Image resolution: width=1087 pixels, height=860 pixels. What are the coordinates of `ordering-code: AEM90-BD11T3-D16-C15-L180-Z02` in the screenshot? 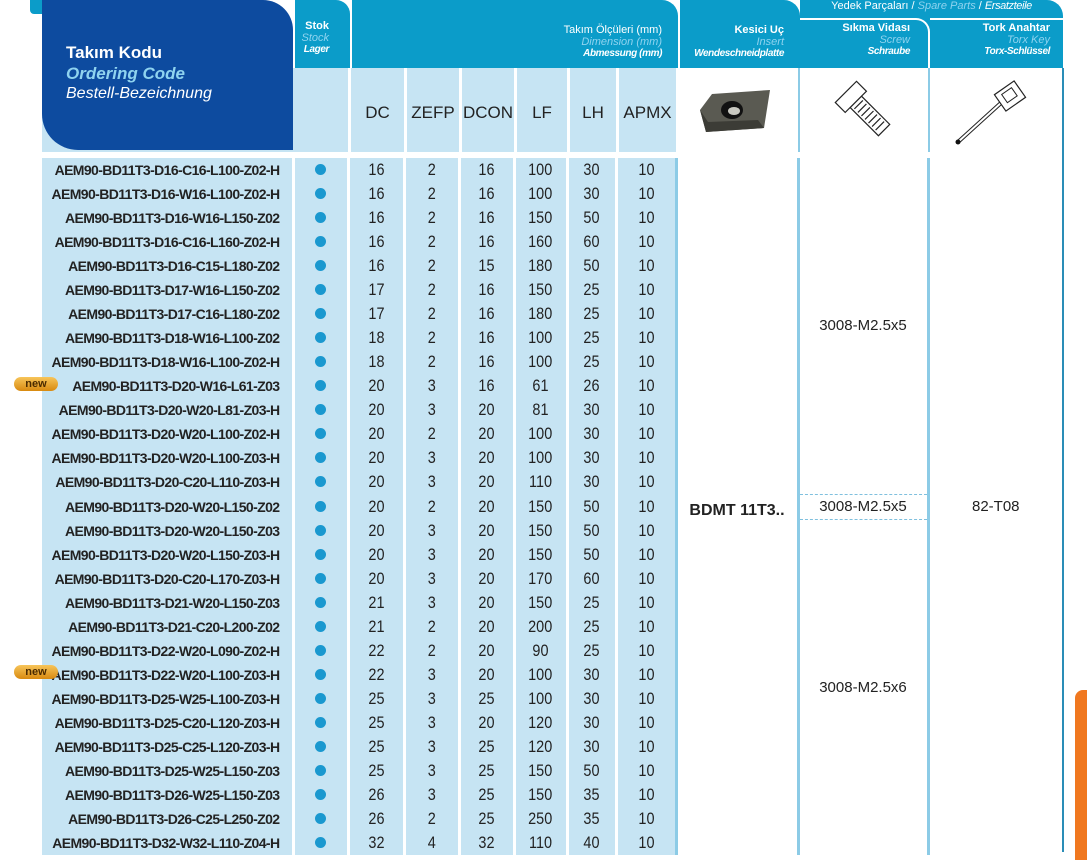 It's located at (167, 266).